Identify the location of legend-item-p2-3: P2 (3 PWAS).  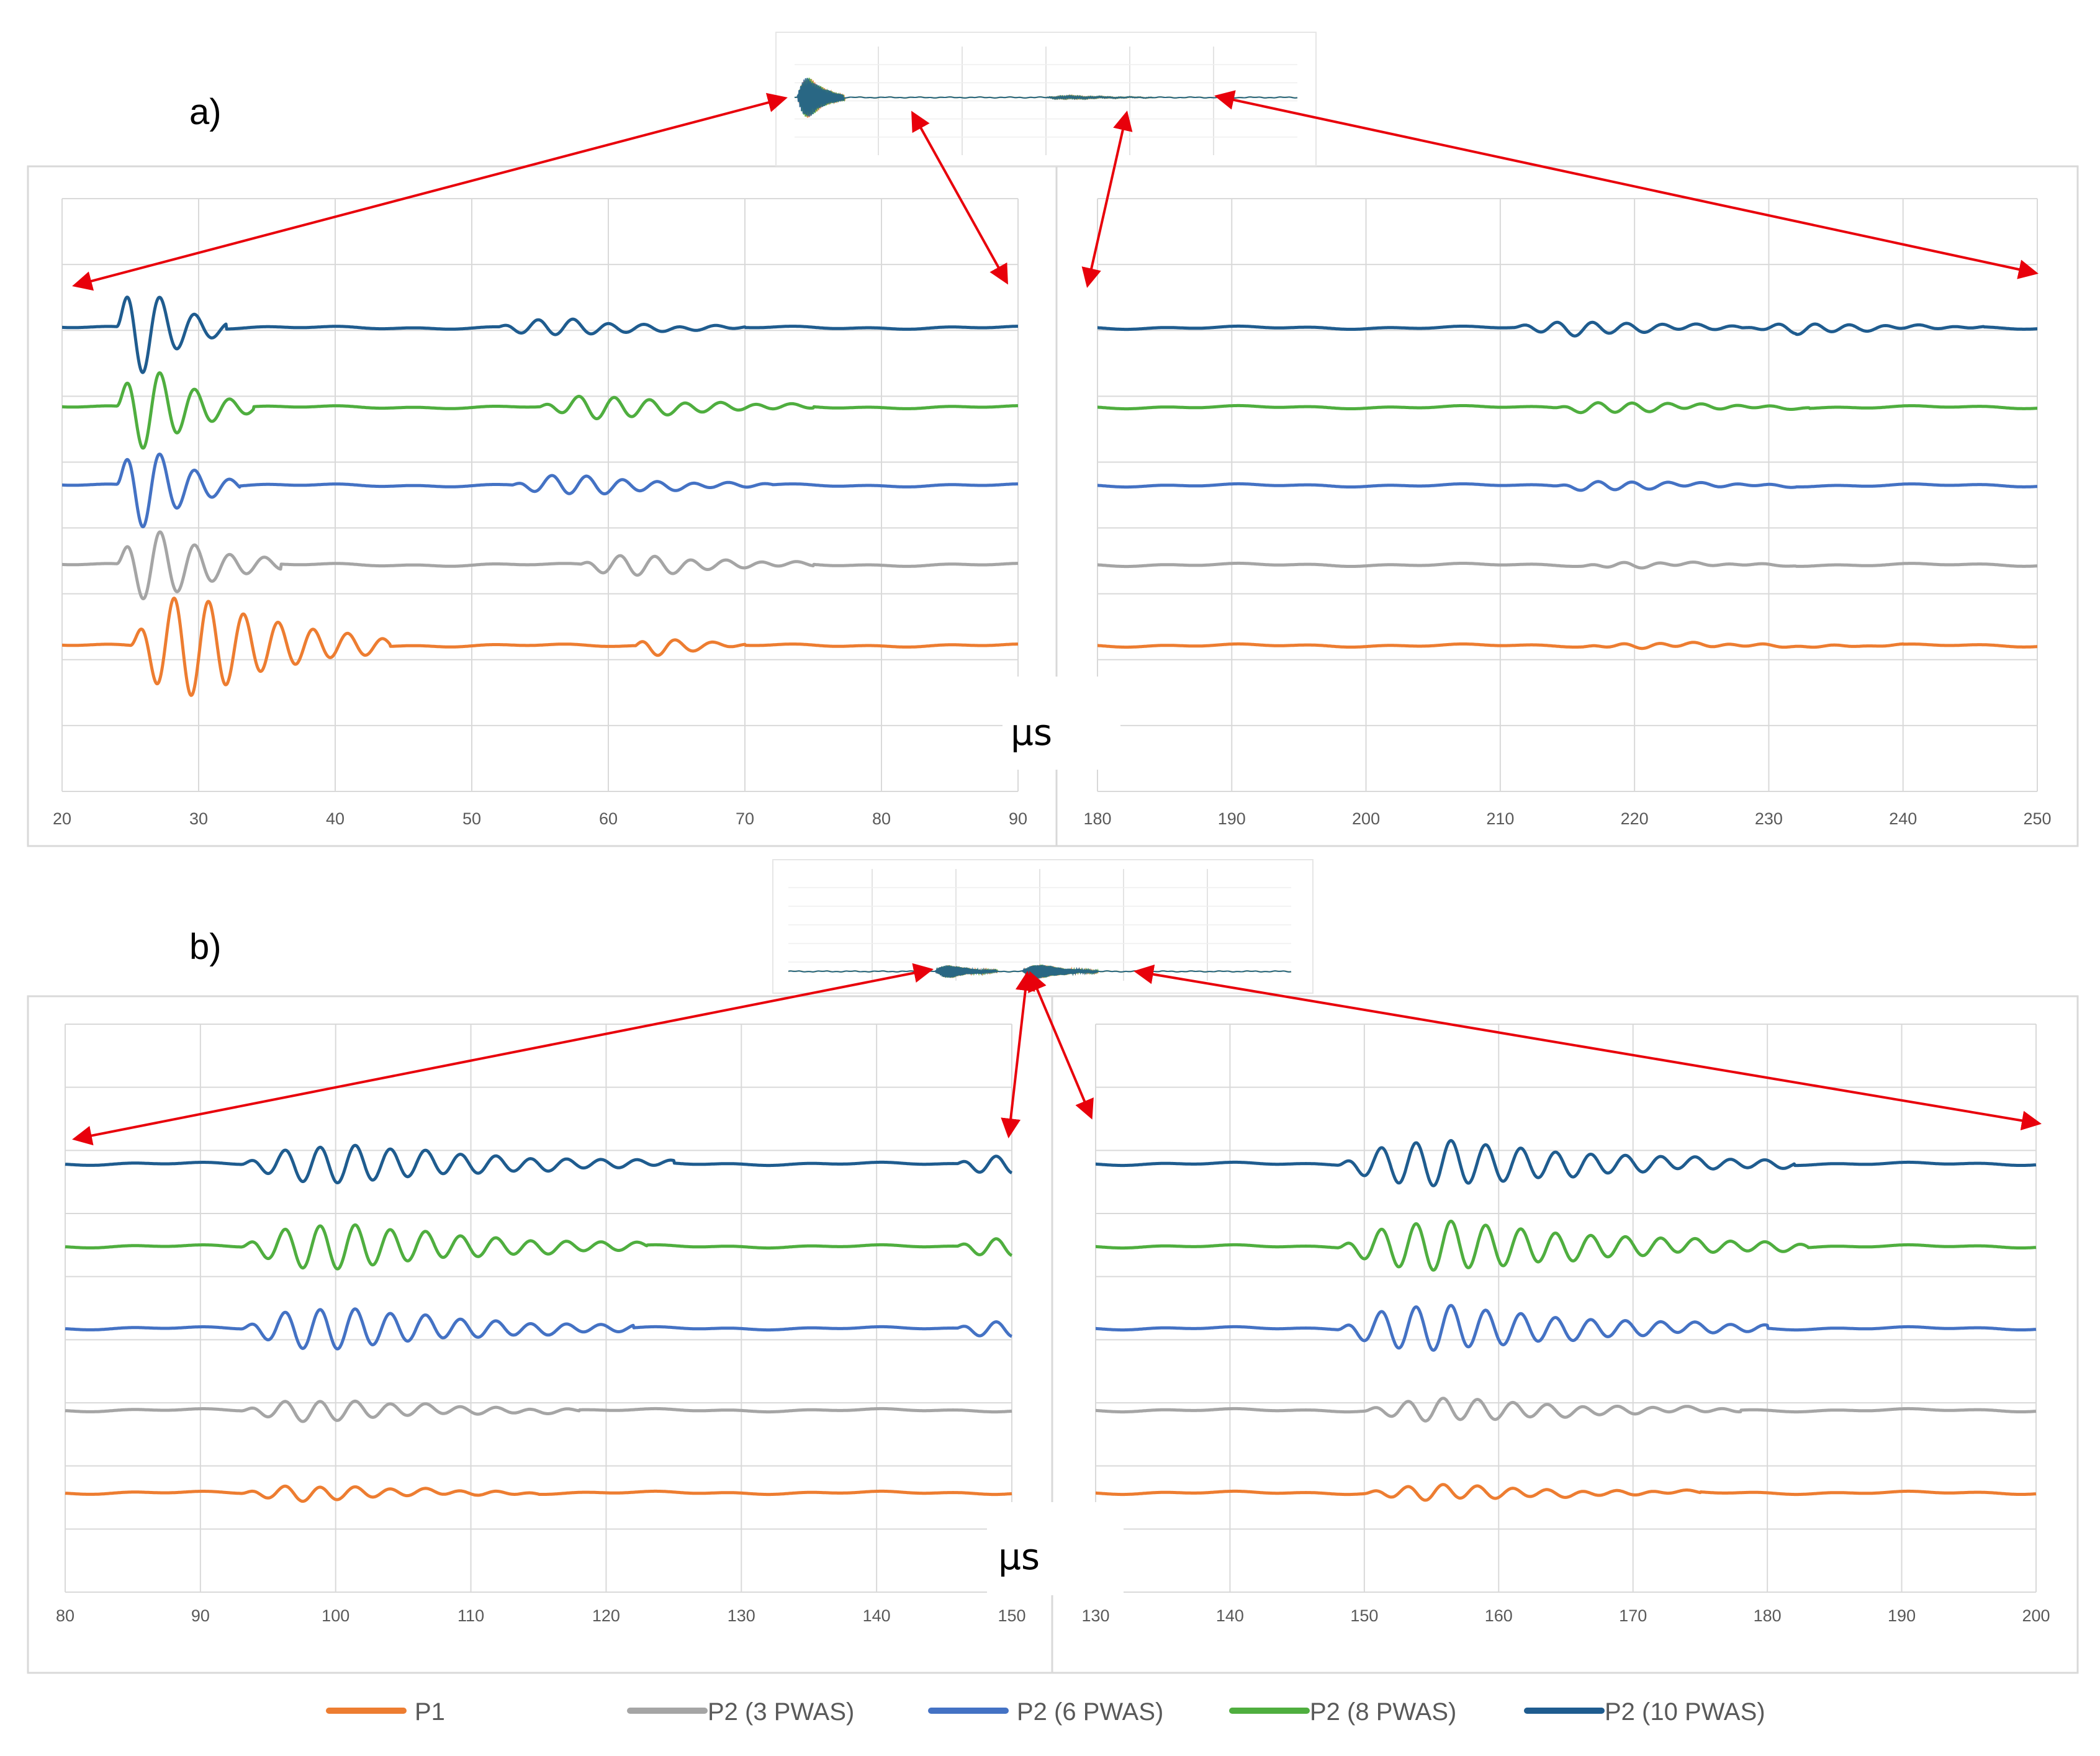
(741, 1712).